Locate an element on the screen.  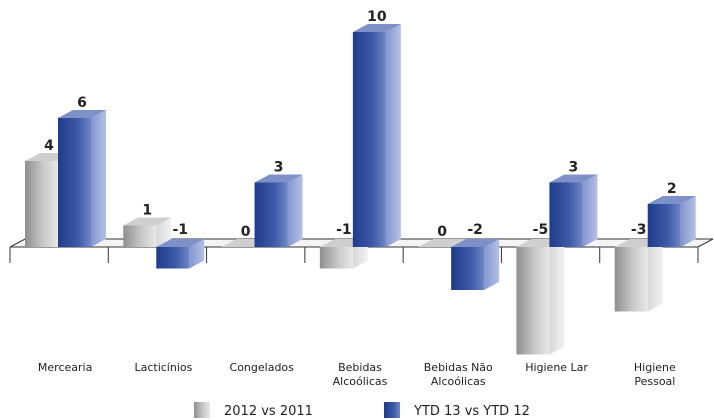
bar-ytd-13-vs-ytd-12-higiene-pessoal is located at coordinates (671, 221).